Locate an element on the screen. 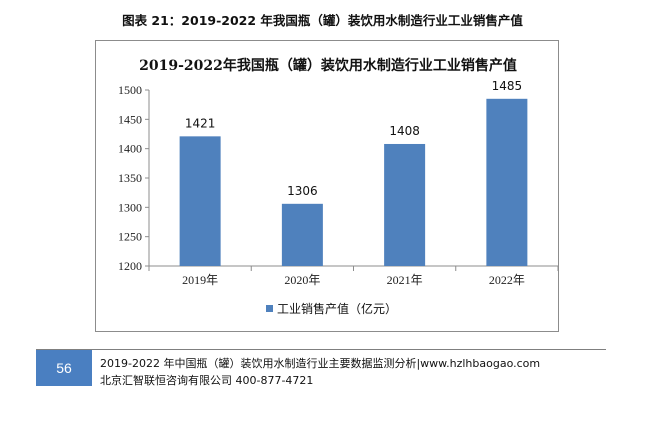 The height and width of the screenshot is (448, 645). x-tick-label: 2022年 is located at coordinates (507, 280).